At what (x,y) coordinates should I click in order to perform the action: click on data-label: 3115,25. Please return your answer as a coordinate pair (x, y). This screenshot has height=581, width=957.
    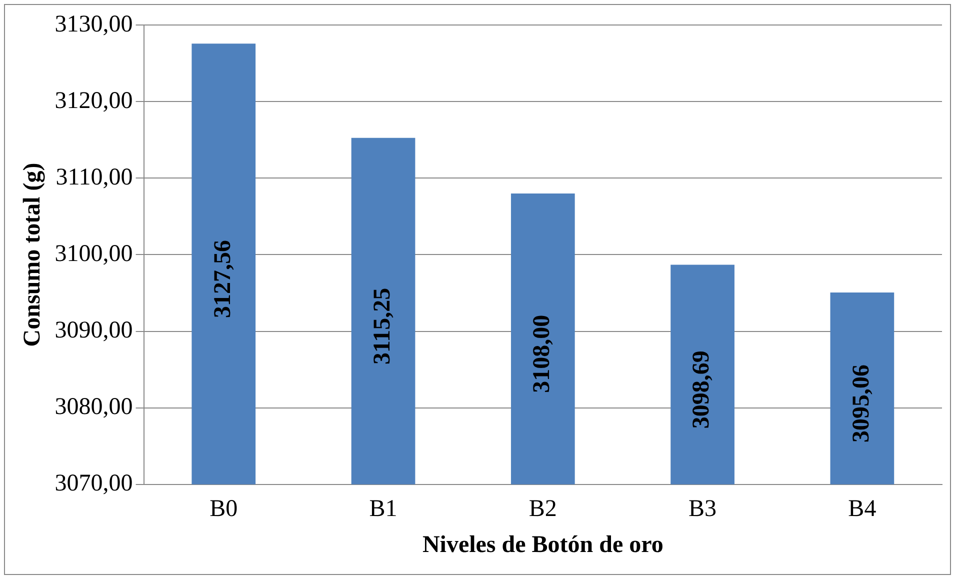
    Looking at the image, I should click on (382, 326).